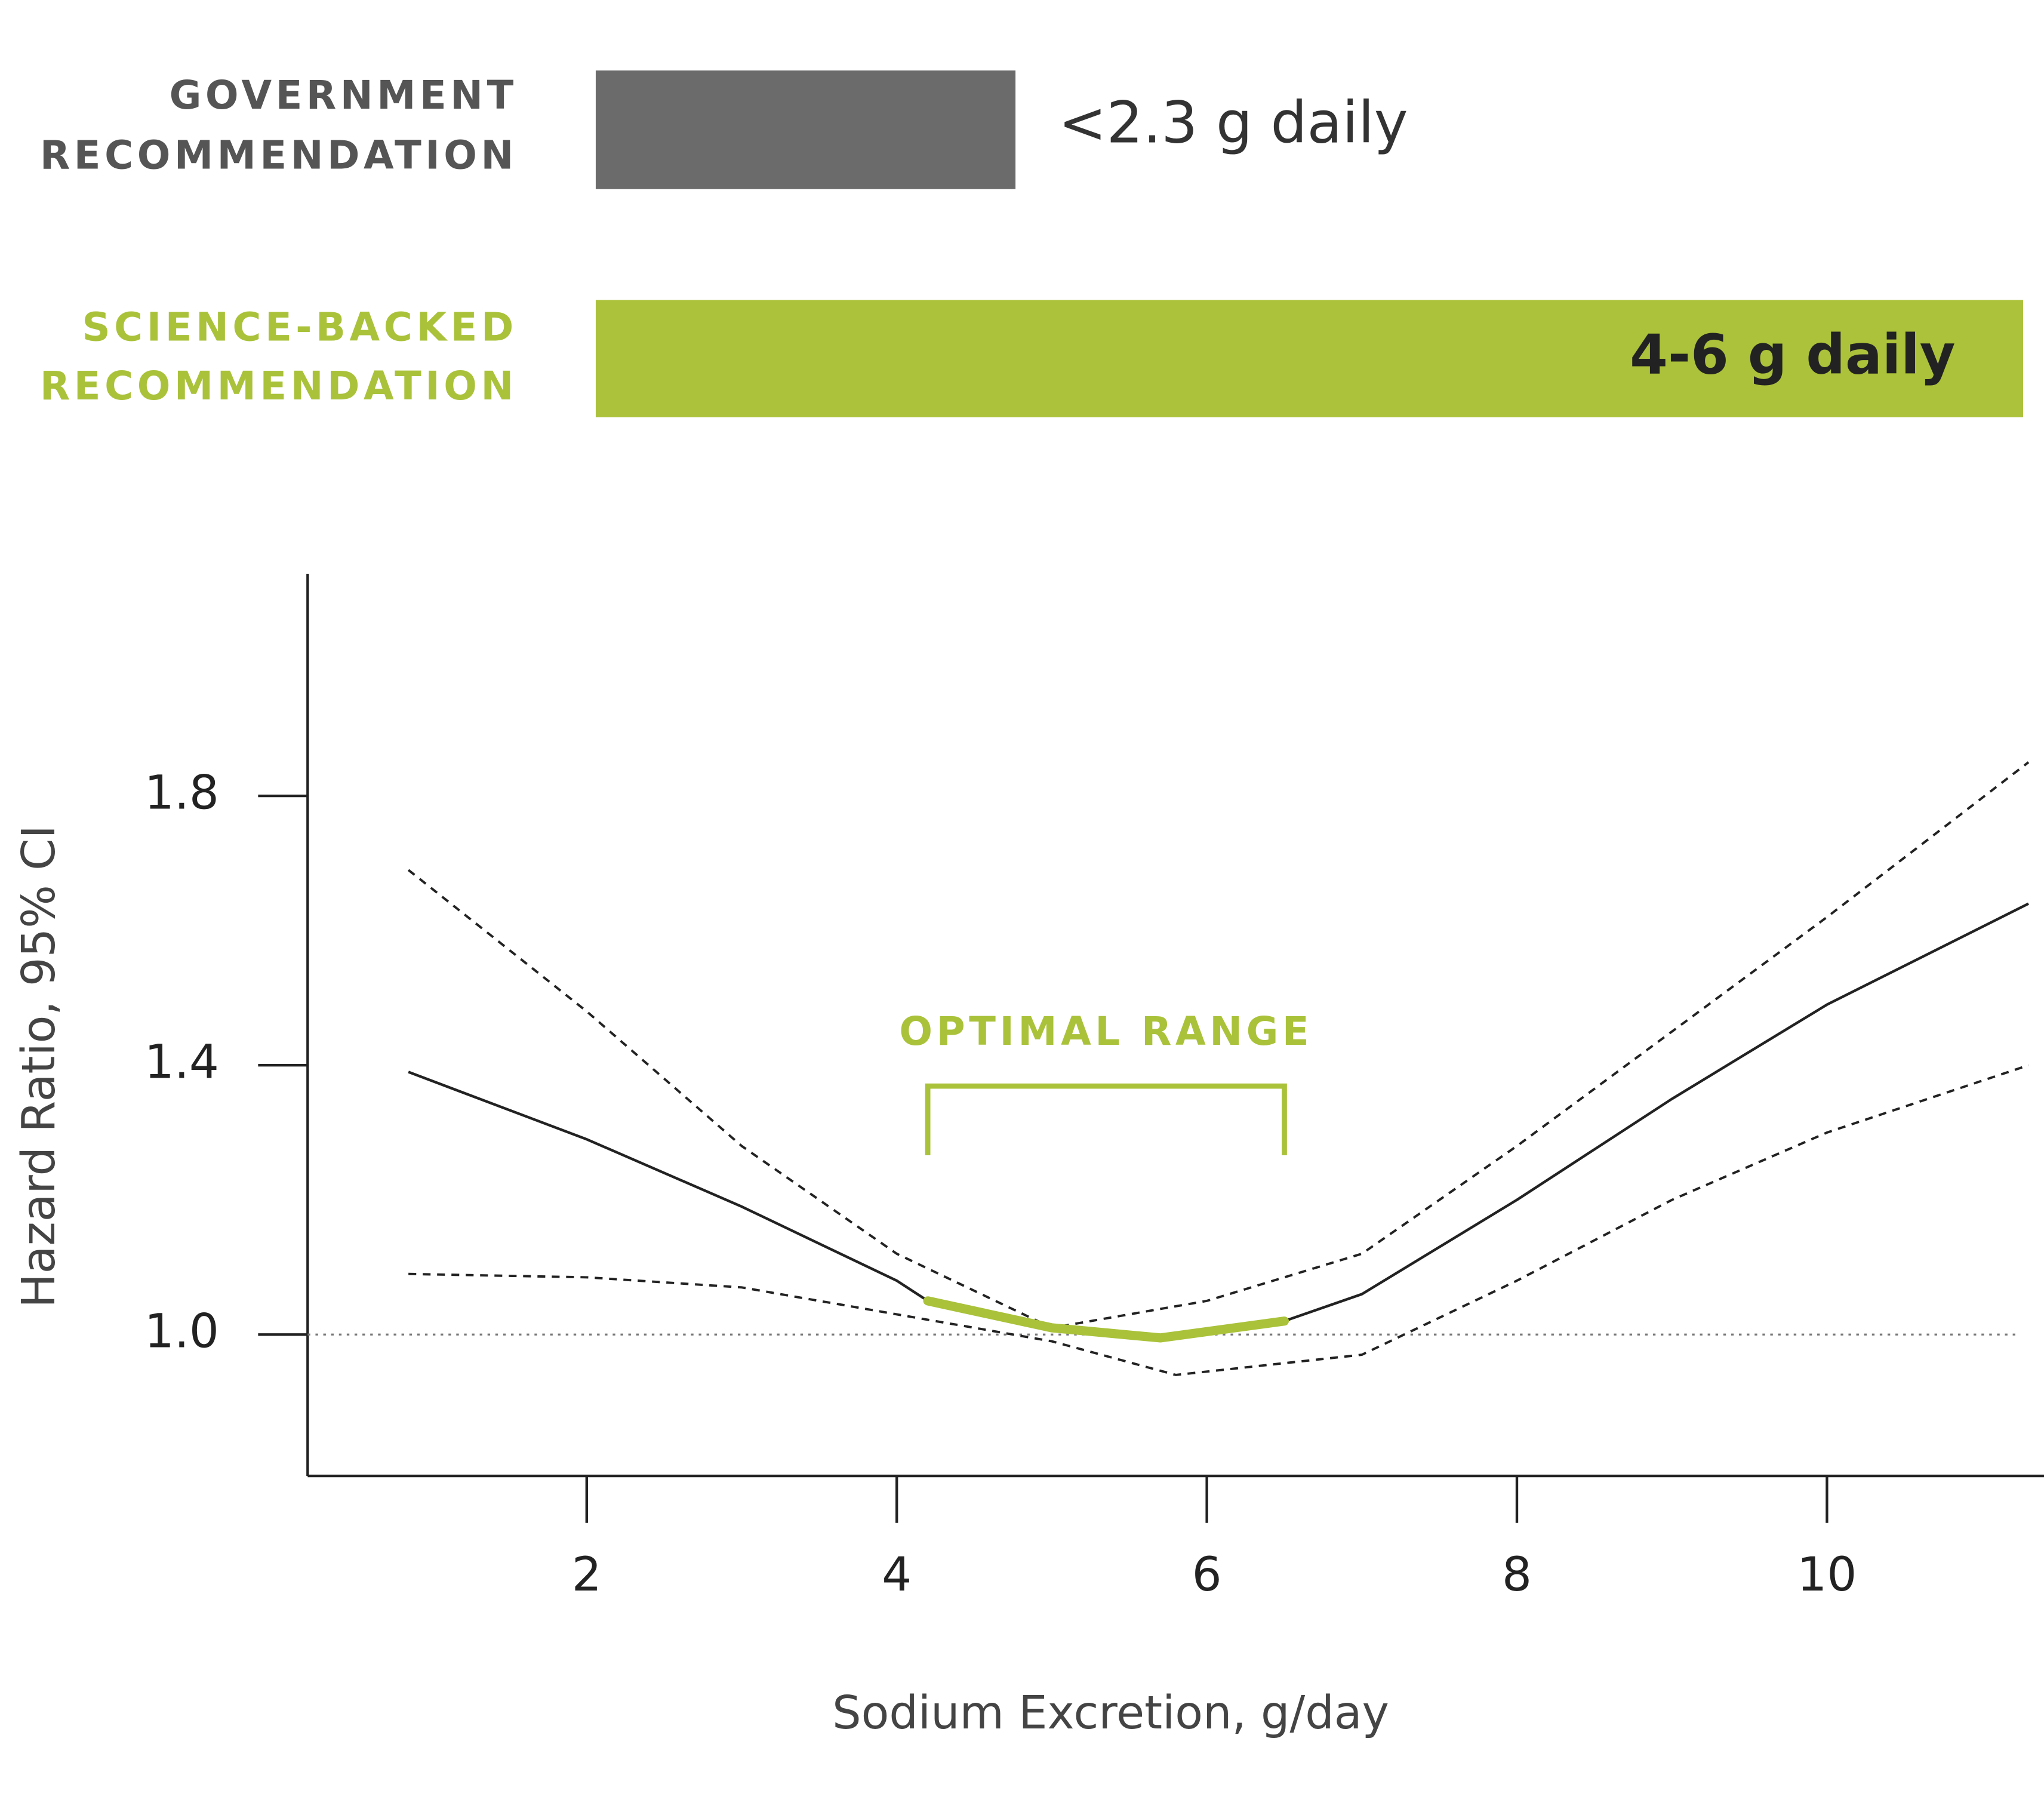  What do you see at coordinates (1207, 1574) in the screenshot?
I see `x-tick-label: 6` at bounding box center [1207, 1574].